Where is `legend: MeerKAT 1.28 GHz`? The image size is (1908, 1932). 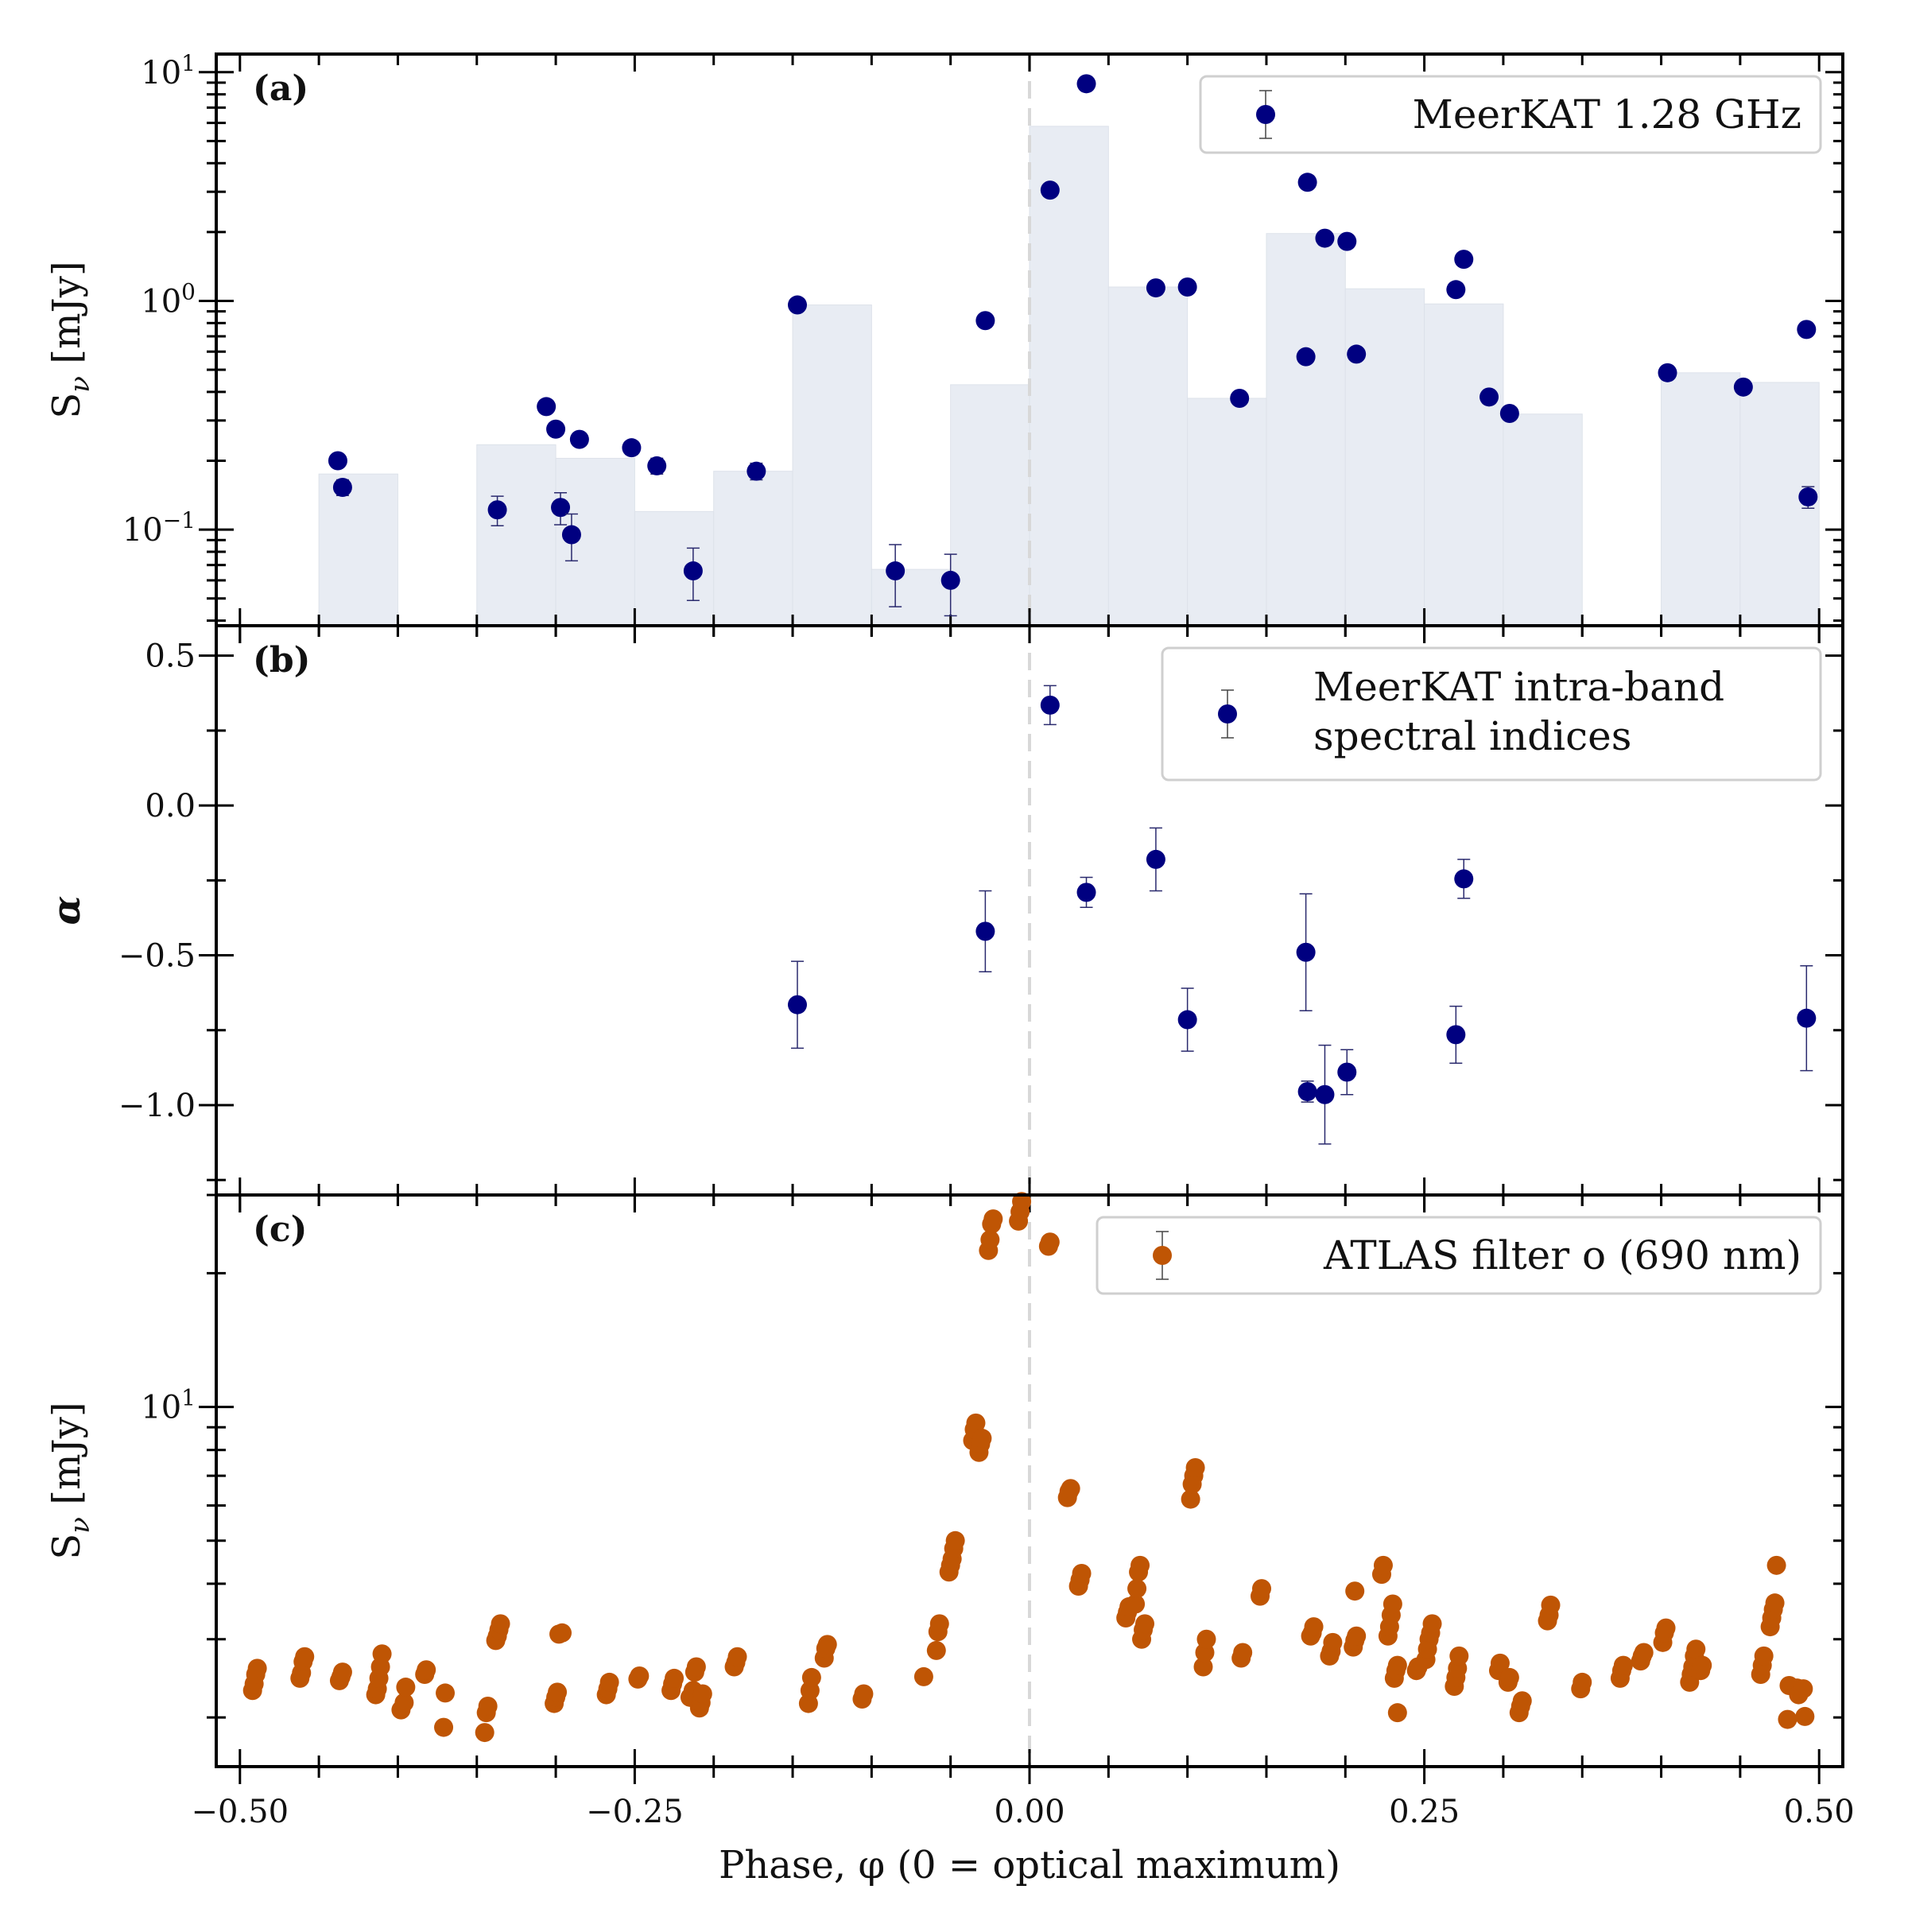
legend: MeerKAT 1.28 GHz is located at coordinates (1510, 115).